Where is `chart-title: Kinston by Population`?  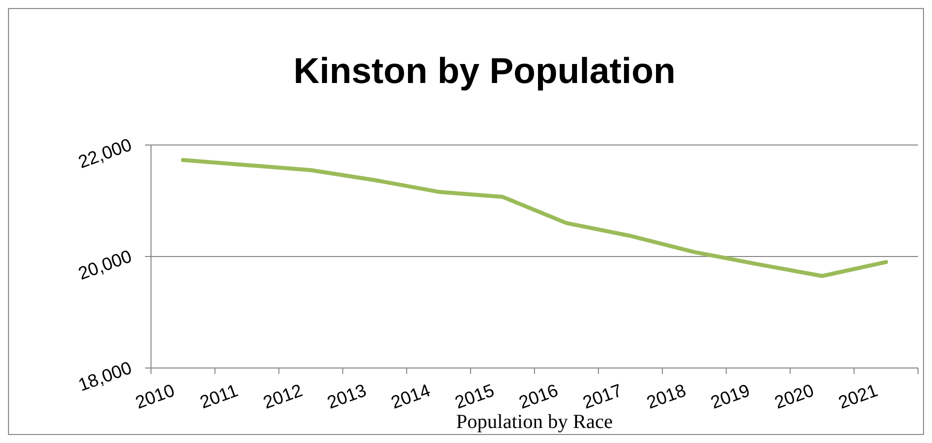 chart-title: Kinston by Population is located at coordinates (485, 70).